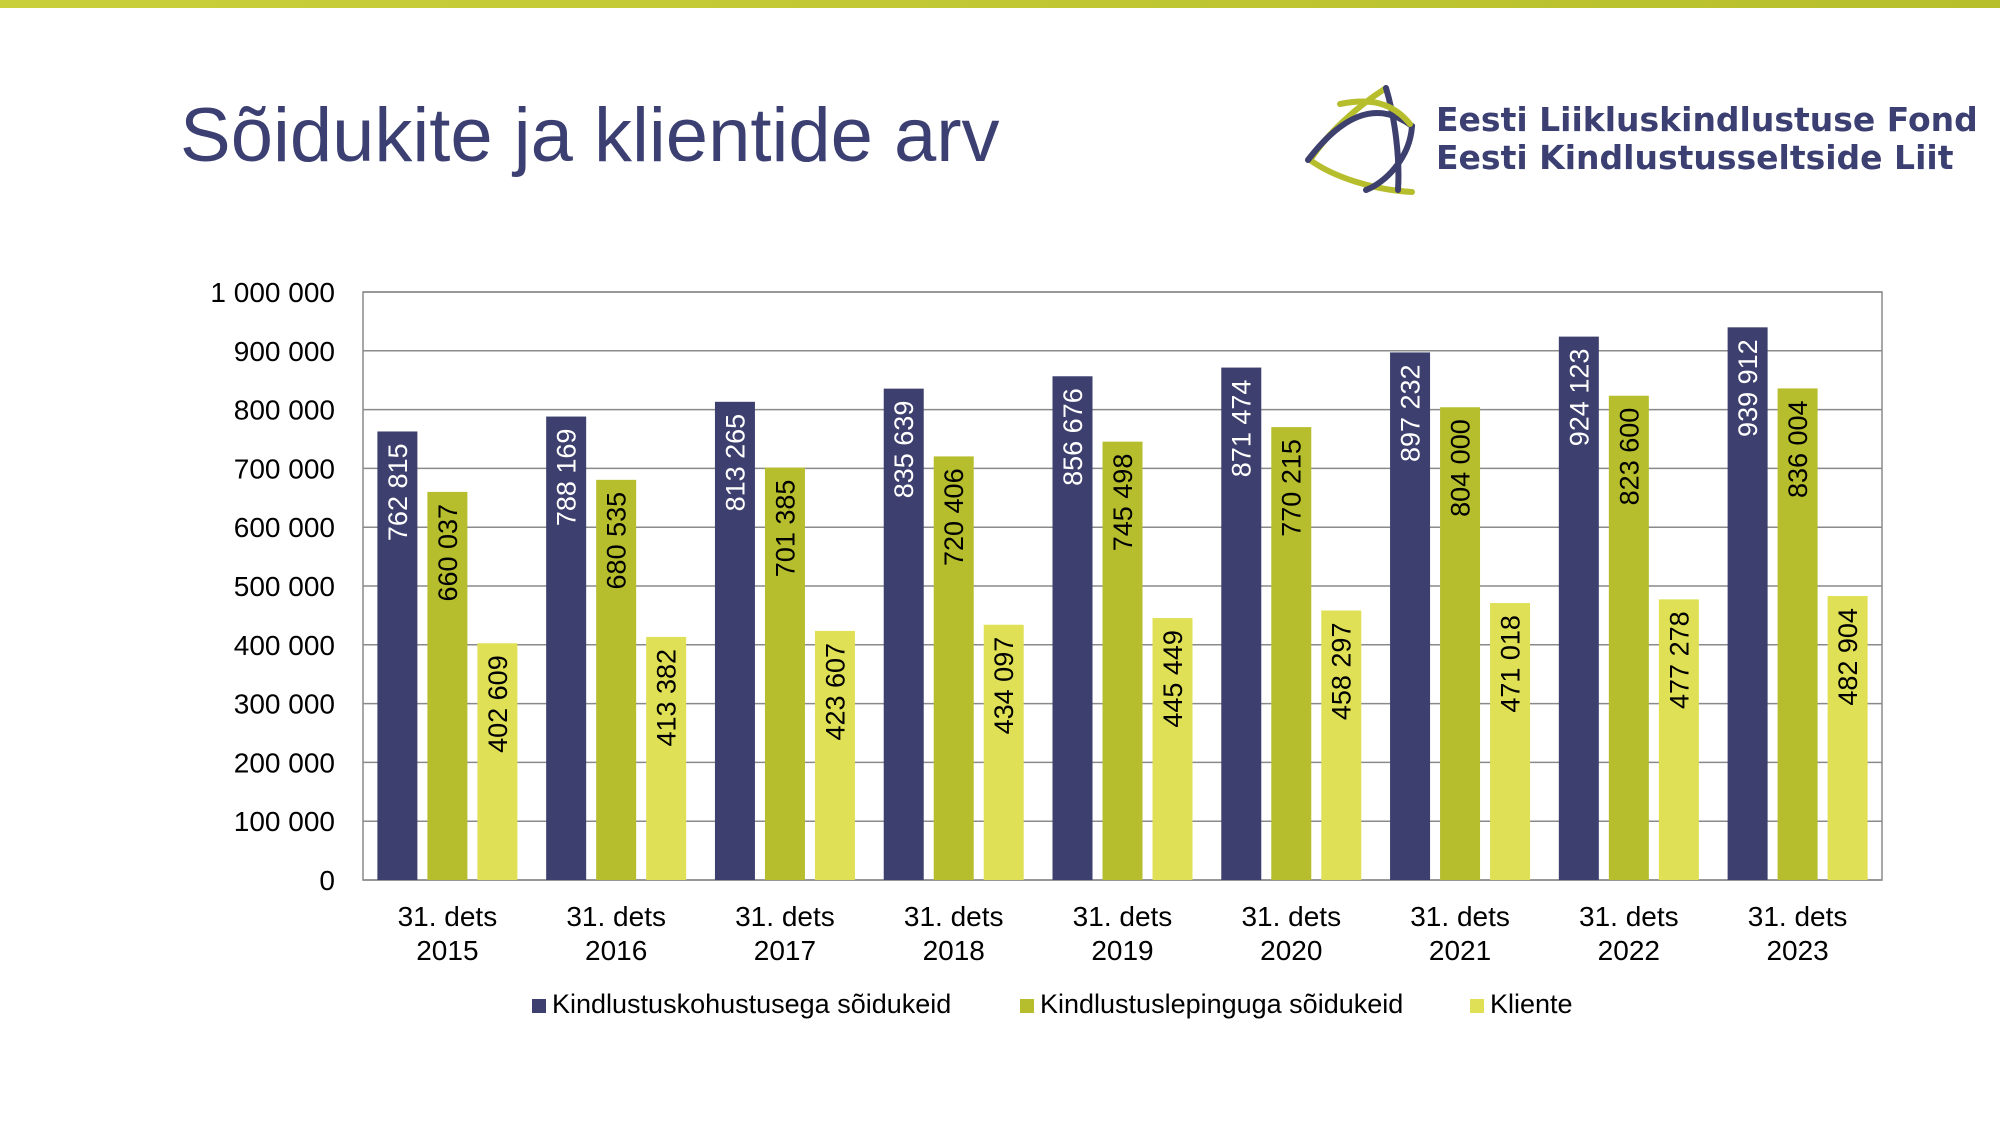  What do you see at coordinates (835, 692) in the screenshot?
I see `data-label: 423 607` at bounding box center [835, 692].